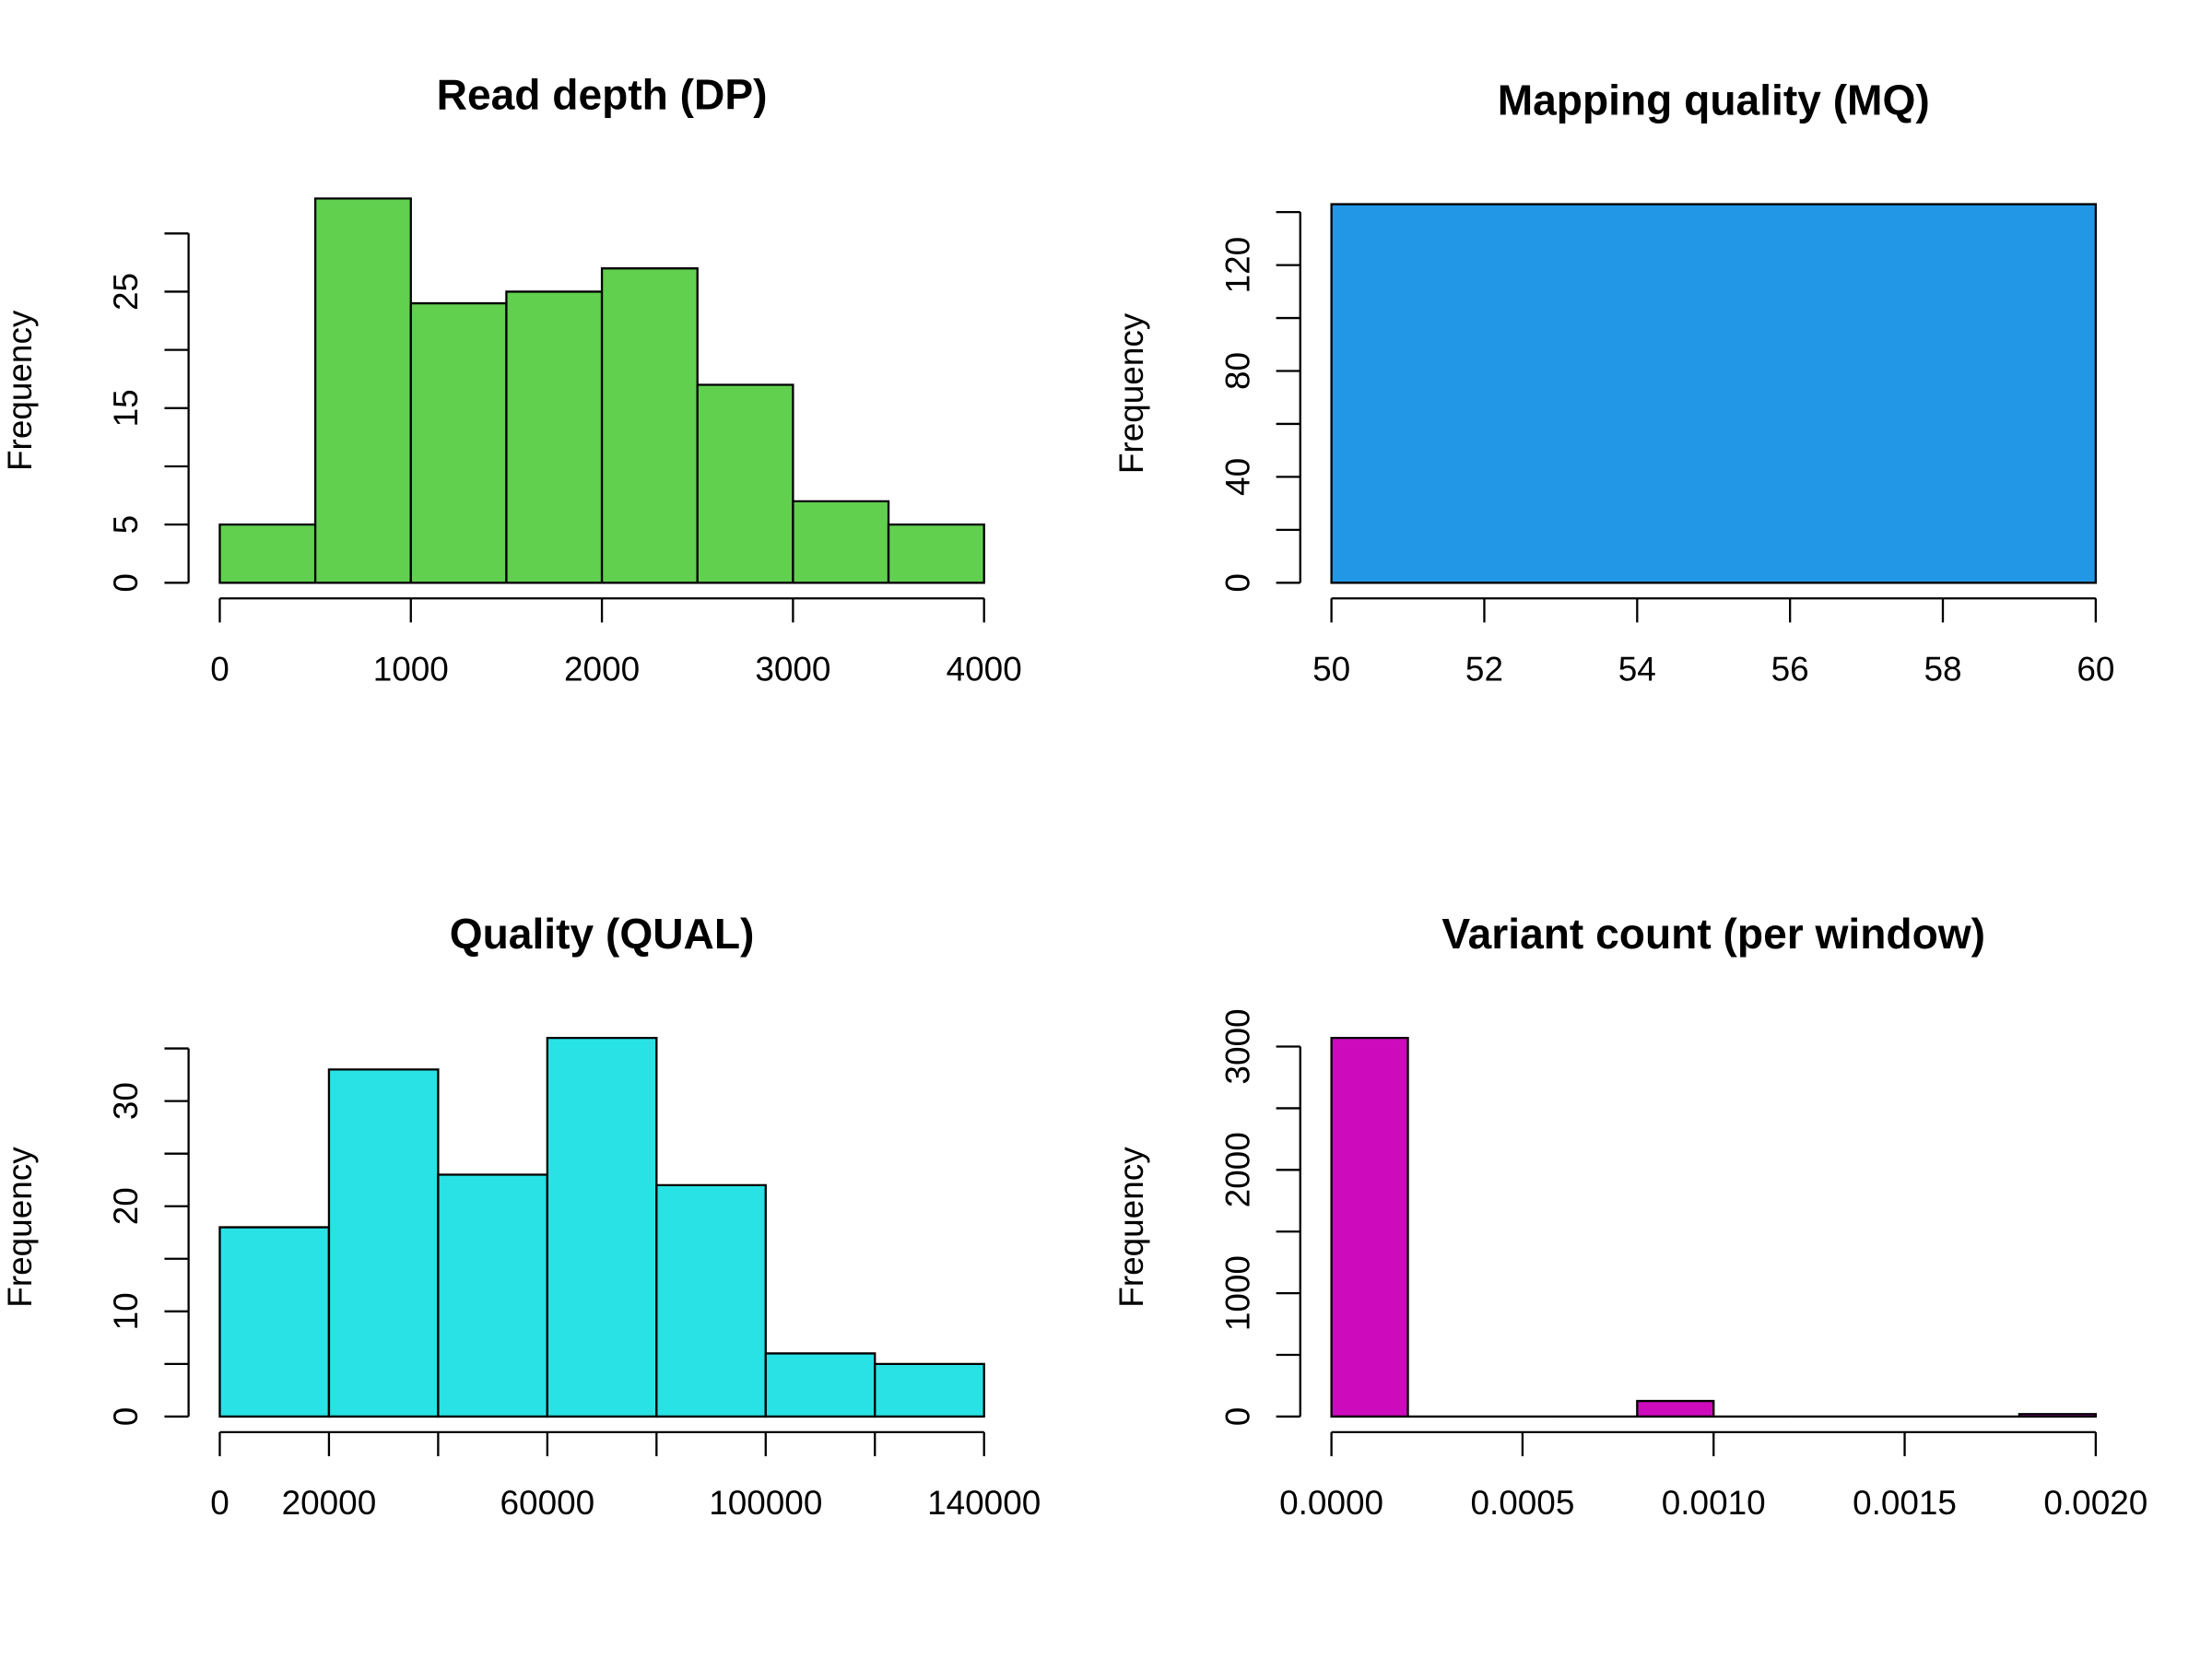 This screenshot has height=1659, width=2212. Describe the element at coordinates (126, 1311) in the screenshot. I see `y-tick-label: 10` at that location.